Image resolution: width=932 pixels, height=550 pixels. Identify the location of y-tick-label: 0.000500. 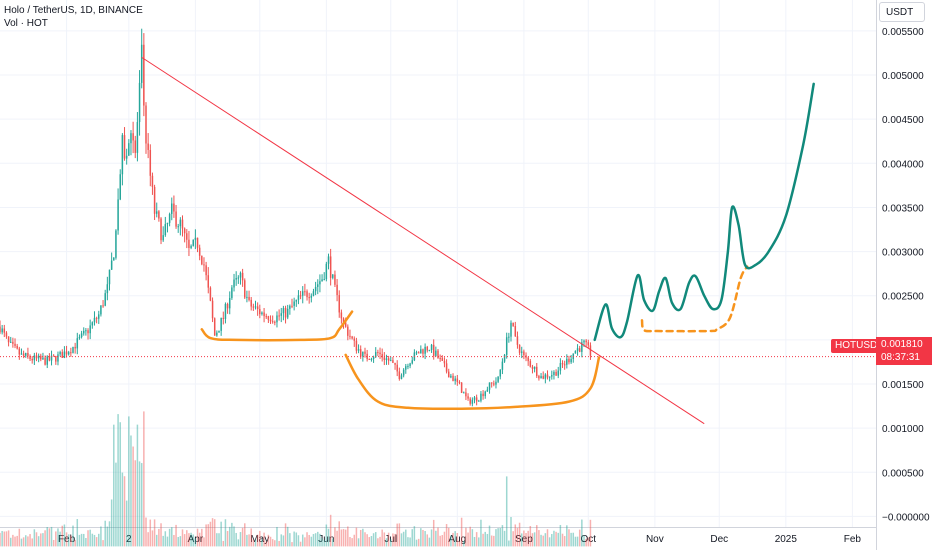
(903, 473).